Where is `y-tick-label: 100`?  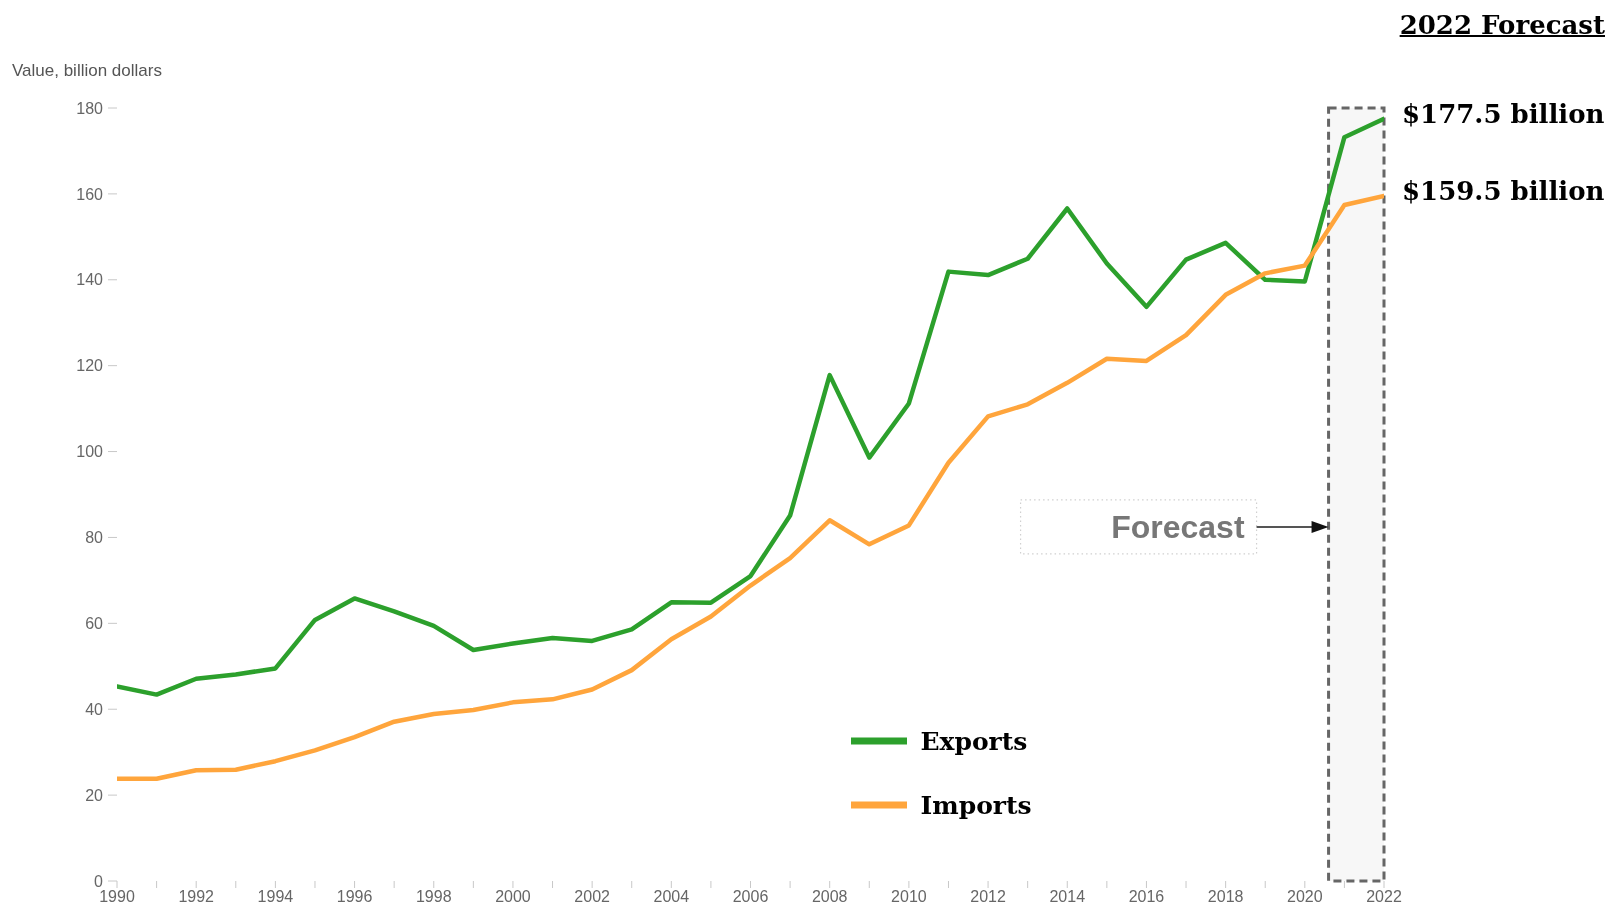
y-tick-label: 100 is located at coordinates (90, 452).